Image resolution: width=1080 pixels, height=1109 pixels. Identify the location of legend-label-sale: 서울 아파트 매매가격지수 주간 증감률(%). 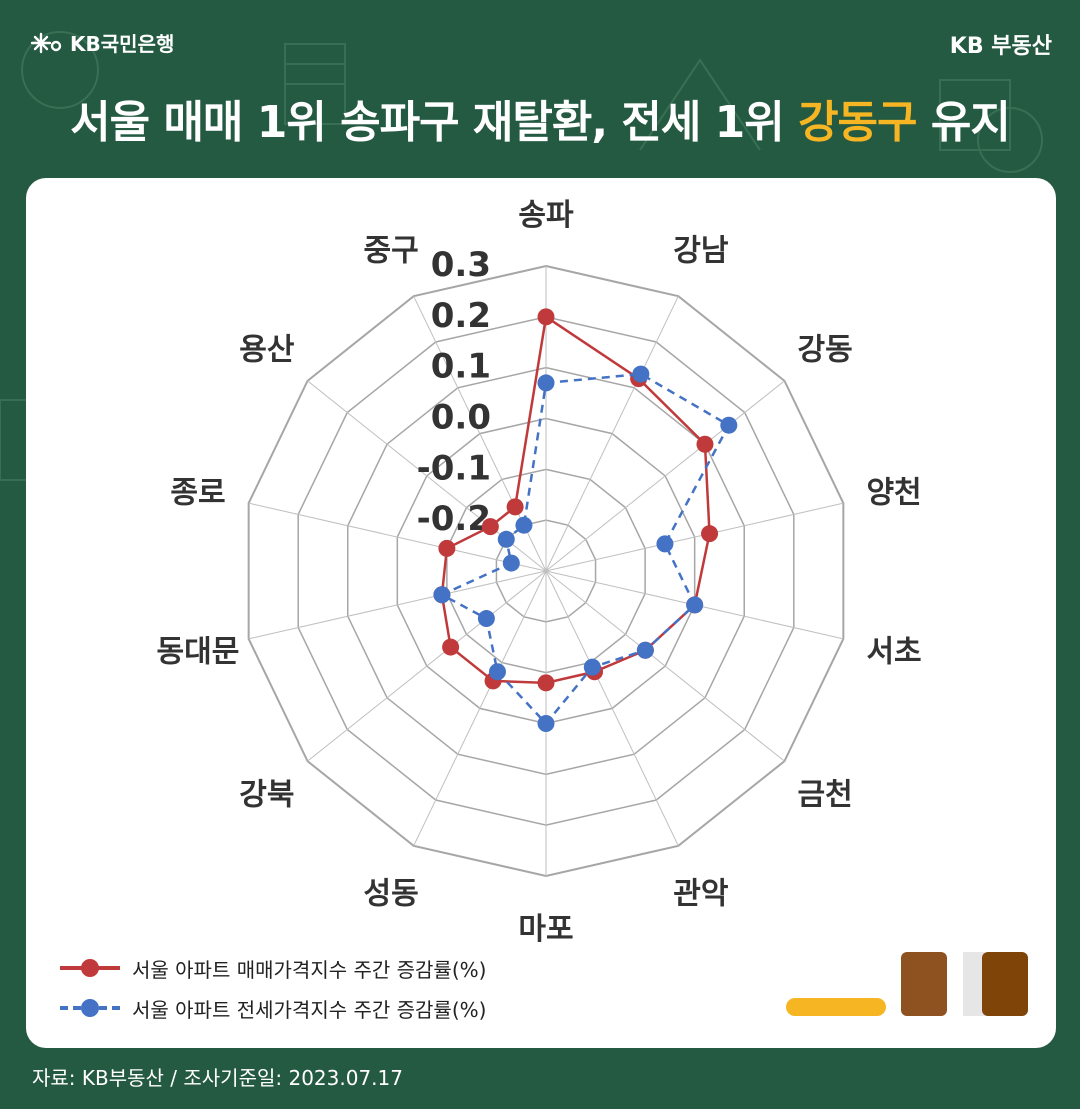
(309, 969).